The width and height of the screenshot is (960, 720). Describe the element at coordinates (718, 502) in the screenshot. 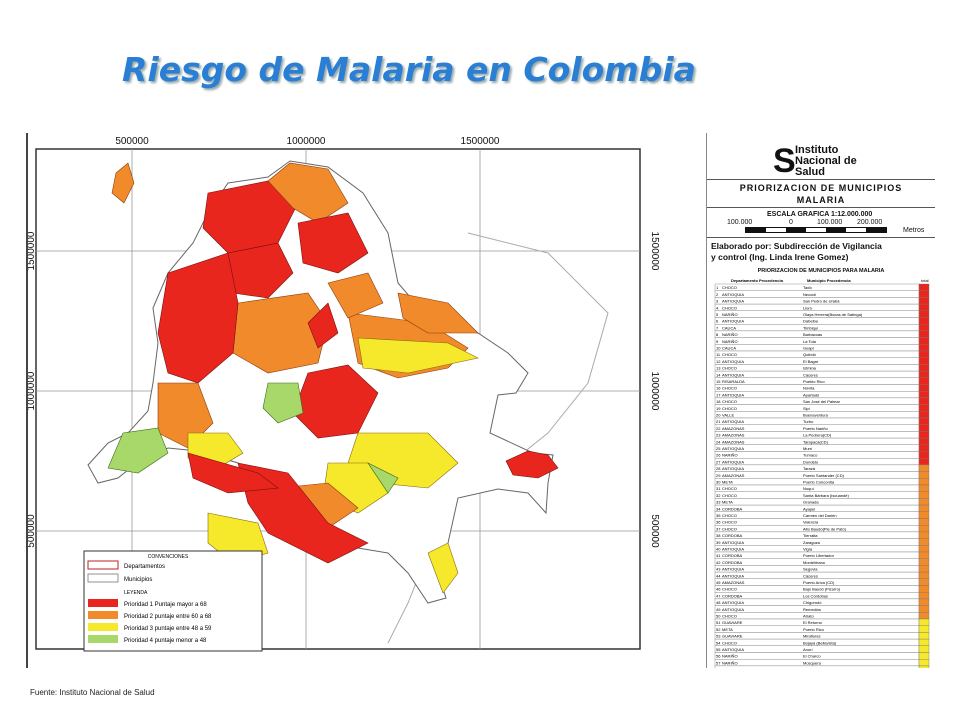

I see `row-number: 33` at that location.